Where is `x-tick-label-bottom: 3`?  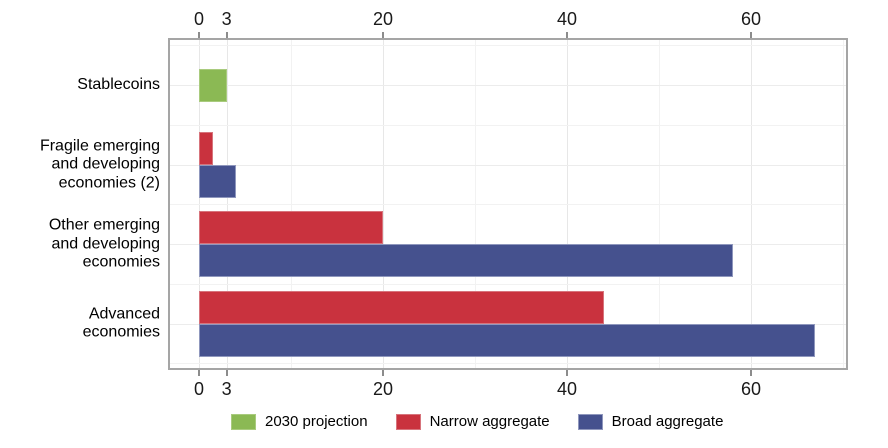
x-tick-label-bottom: 3 is located at coordinates (226, 389).